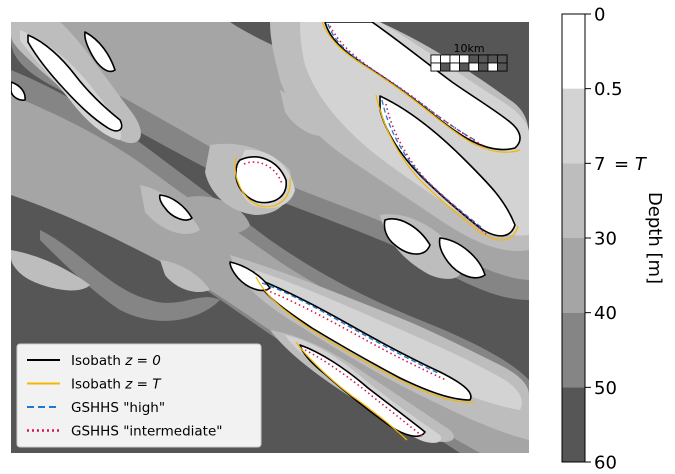 The image size is (675, 474). Describe the element at coordinates (573, 126) in the screenshot. I see `colorbar-level-0.5-7` at that location.